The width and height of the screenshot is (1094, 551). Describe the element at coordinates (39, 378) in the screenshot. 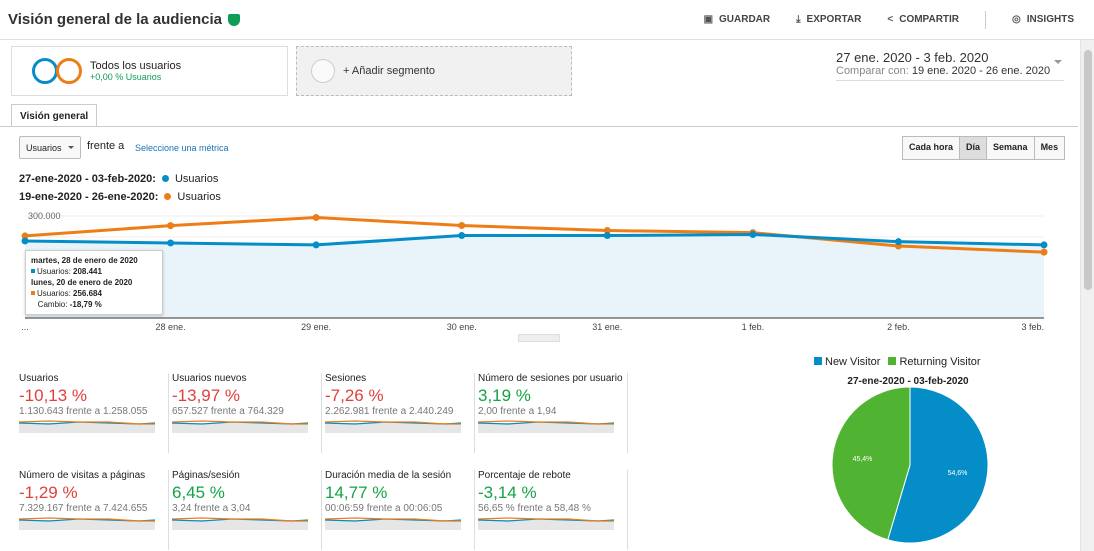

I see `metric-label: Usuarios` at that location.